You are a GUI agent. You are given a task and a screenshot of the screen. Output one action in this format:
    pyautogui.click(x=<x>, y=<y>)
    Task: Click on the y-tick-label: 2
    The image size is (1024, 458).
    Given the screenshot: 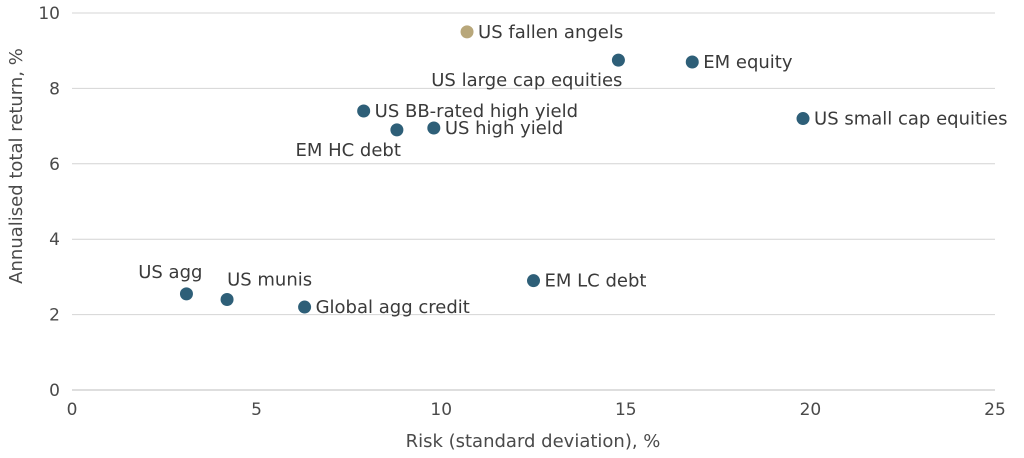 What is the action you would take?
    pyautogui.click(x=54, y=316)
    